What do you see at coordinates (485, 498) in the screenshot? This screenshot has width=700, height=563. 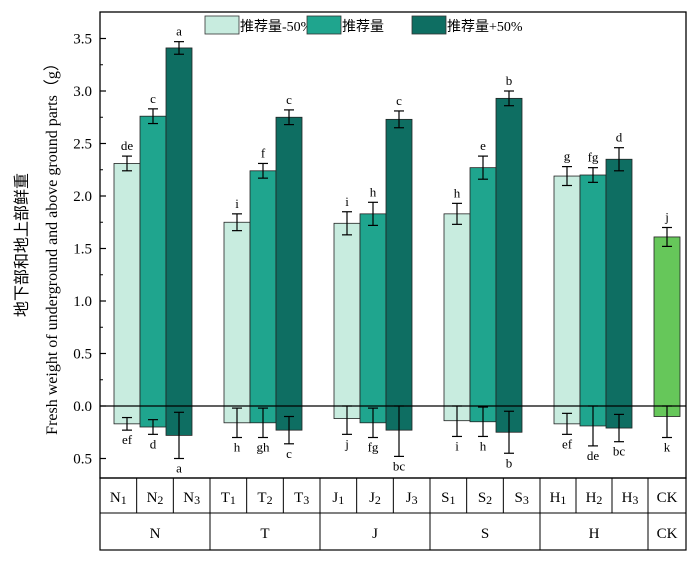 I see `treatment-label-s2: S2` at bounding box center [485, 498].